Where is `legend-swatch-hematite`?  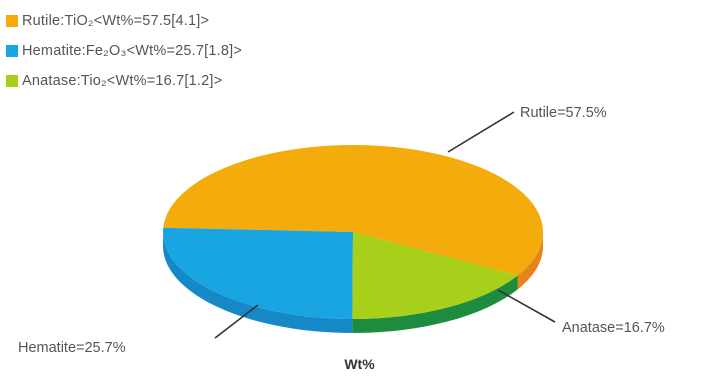
legend-swatch-hematite is located at coordinates (12, 51).